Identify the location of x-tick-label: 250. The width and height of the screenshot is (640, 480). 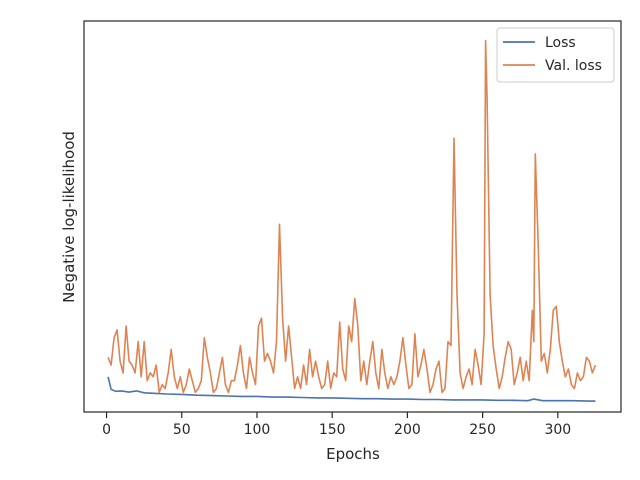
(482, 430).